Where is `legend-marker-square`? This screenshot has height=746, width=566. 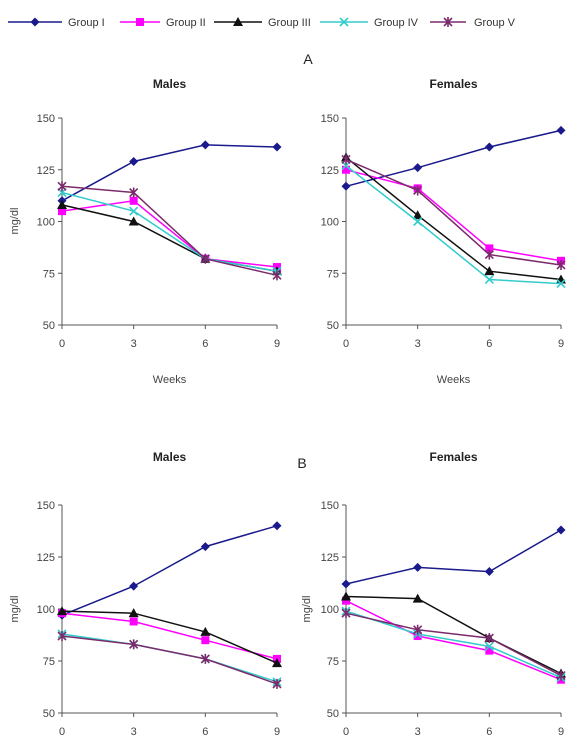 legend-marker-square is located at coordinates (140, 22).